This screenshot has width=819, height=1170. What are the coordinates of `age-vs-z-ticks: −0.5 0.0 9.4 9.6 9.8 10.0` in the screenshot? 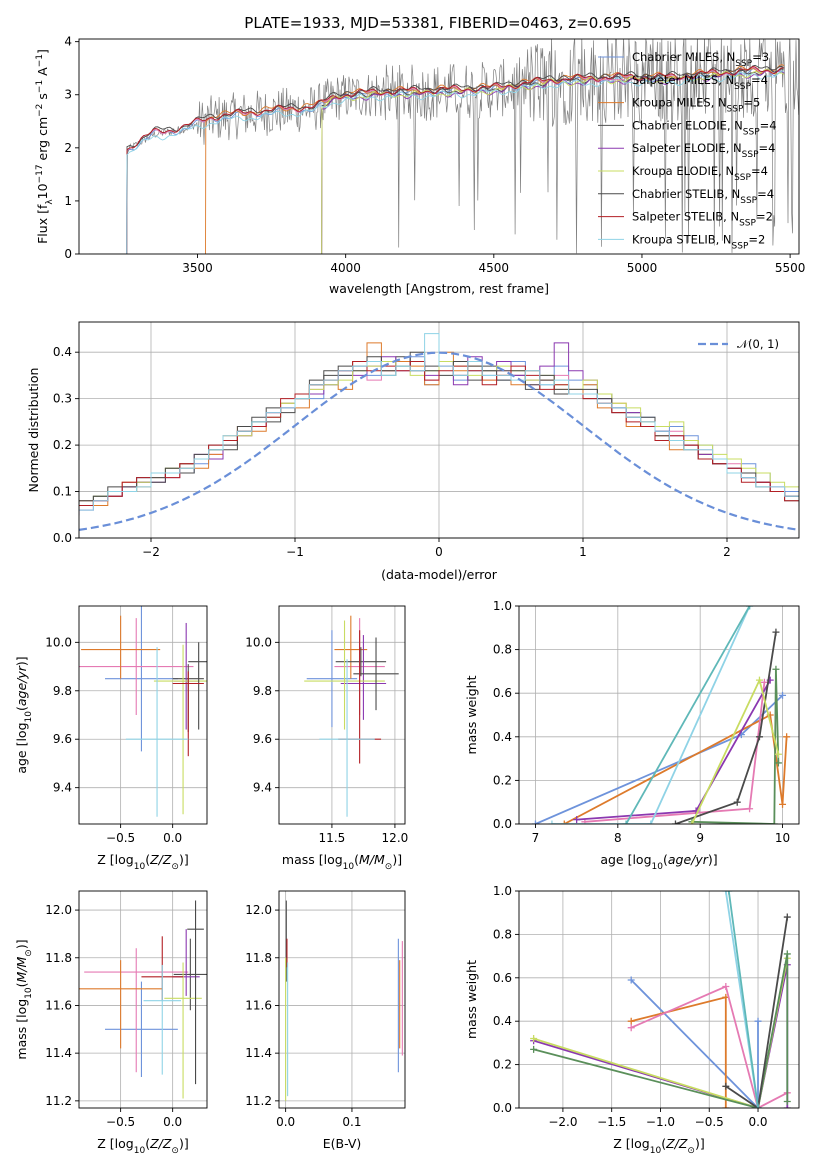 It's located at (126, 725).